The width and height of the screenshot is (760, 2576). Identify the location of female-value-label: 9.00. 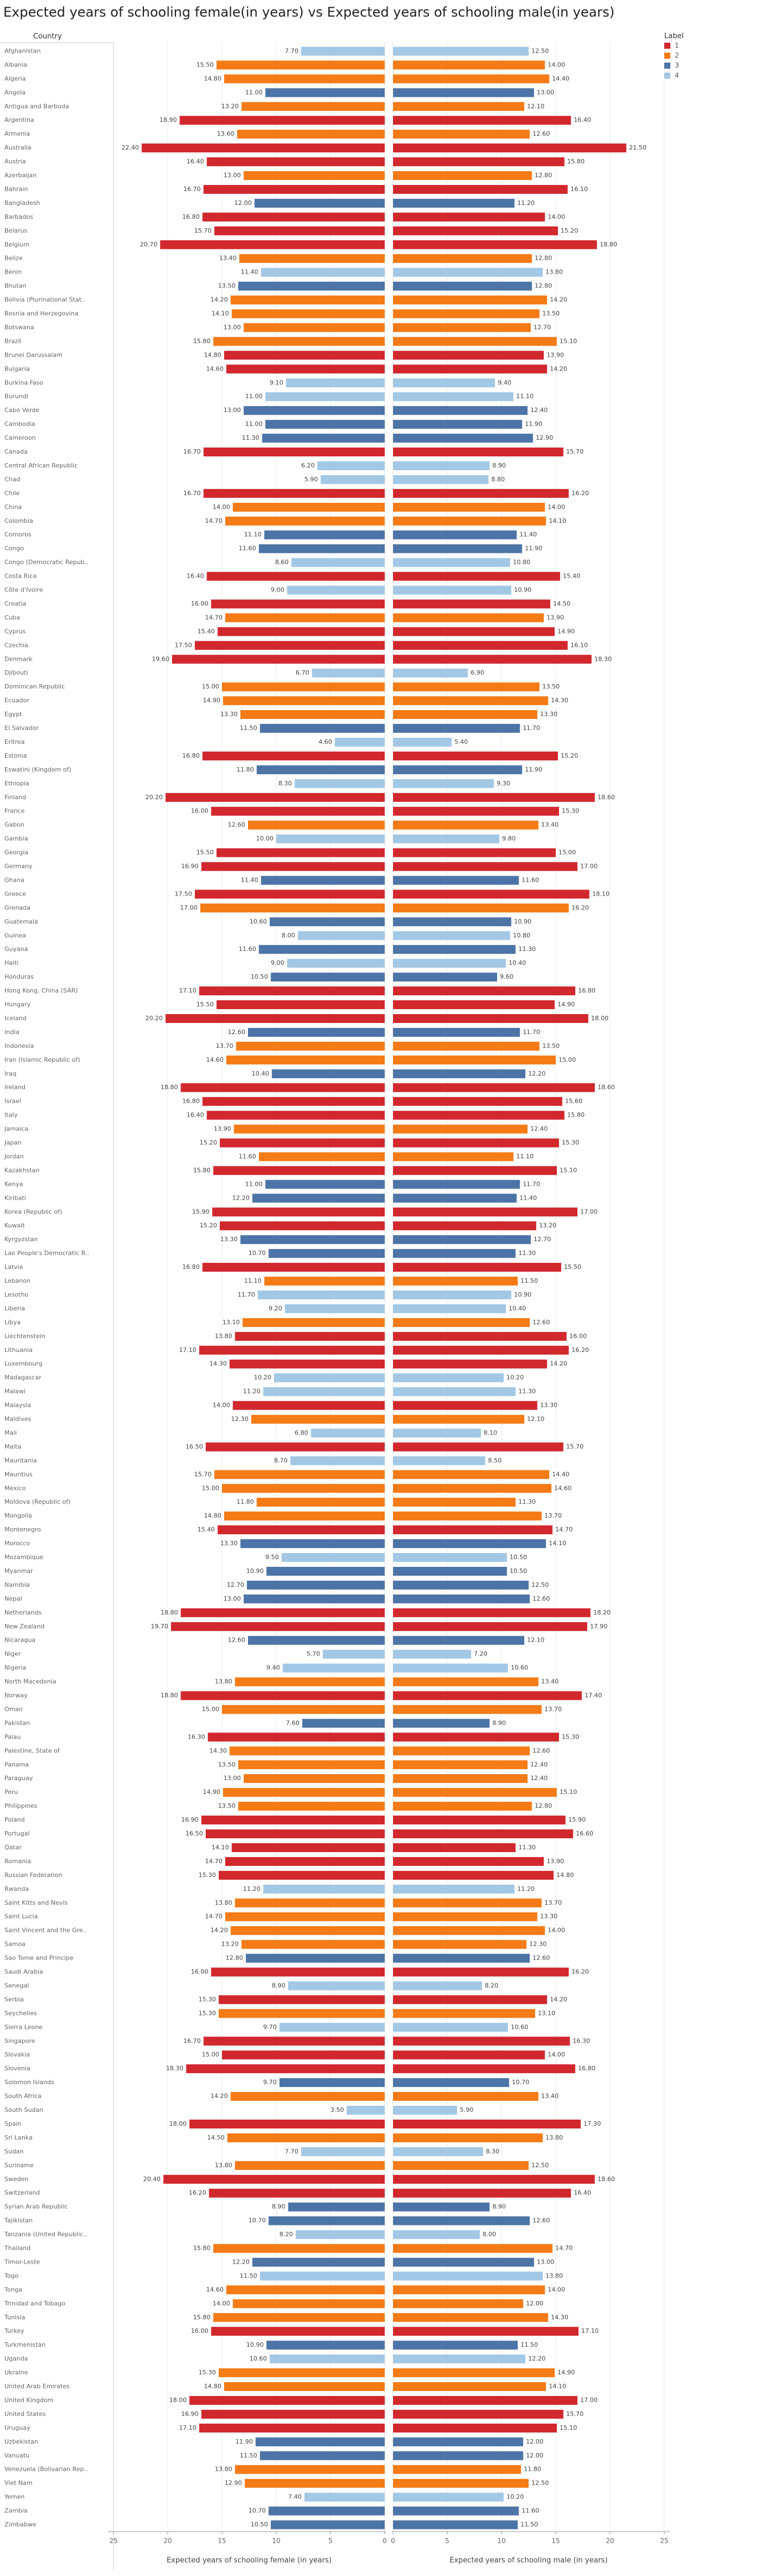
(278, 962).